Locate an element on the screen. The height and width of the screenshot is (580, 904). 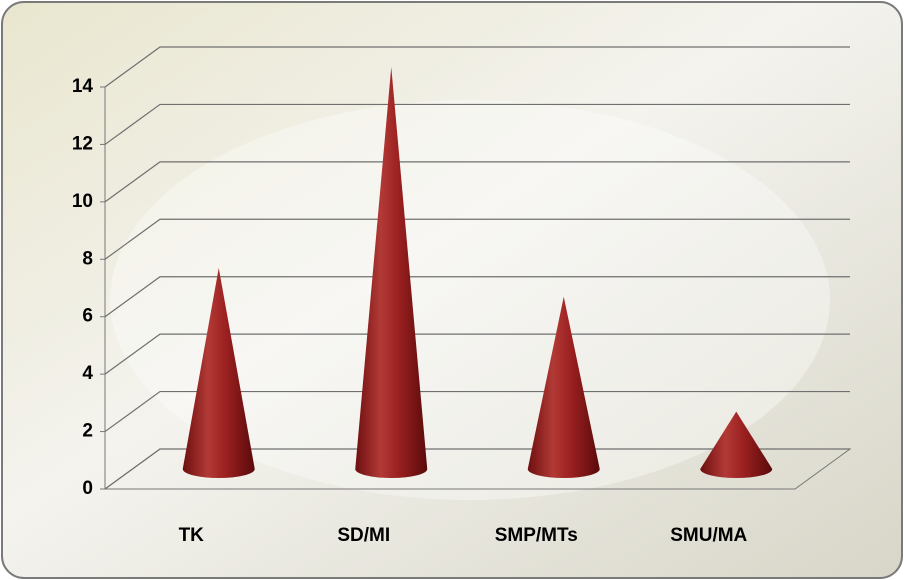
y-tick-label: 10 is located at coordinates (82, 201).